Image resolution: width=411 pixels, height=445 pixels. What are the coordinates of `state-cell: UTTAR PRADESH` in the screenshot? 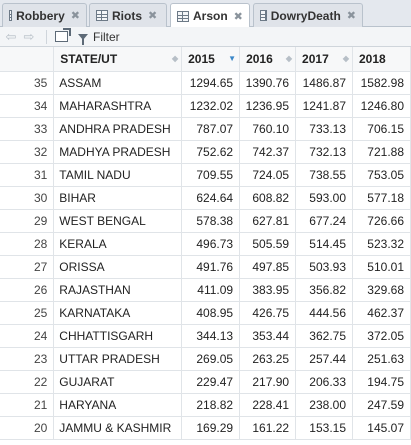 It's located at (118, 359).